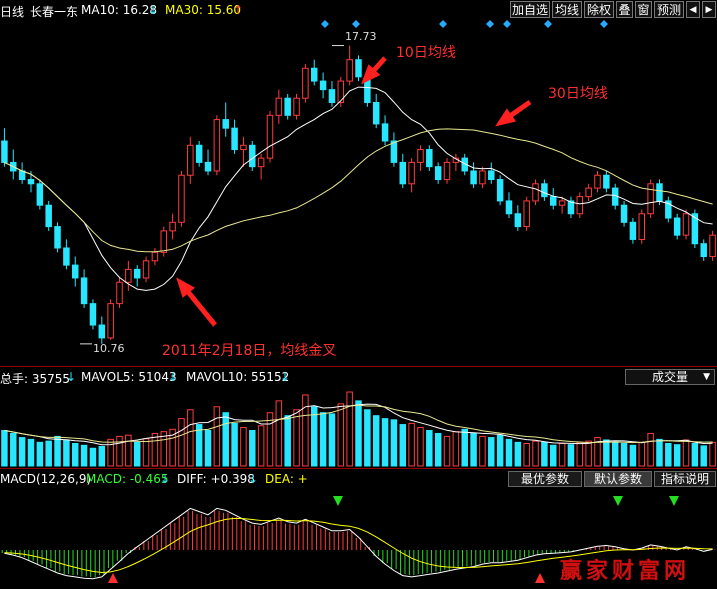  Describe the element at coordinates (685, 479) in the screenshot. I see `indicator-help-button: 指标说明` at that location.